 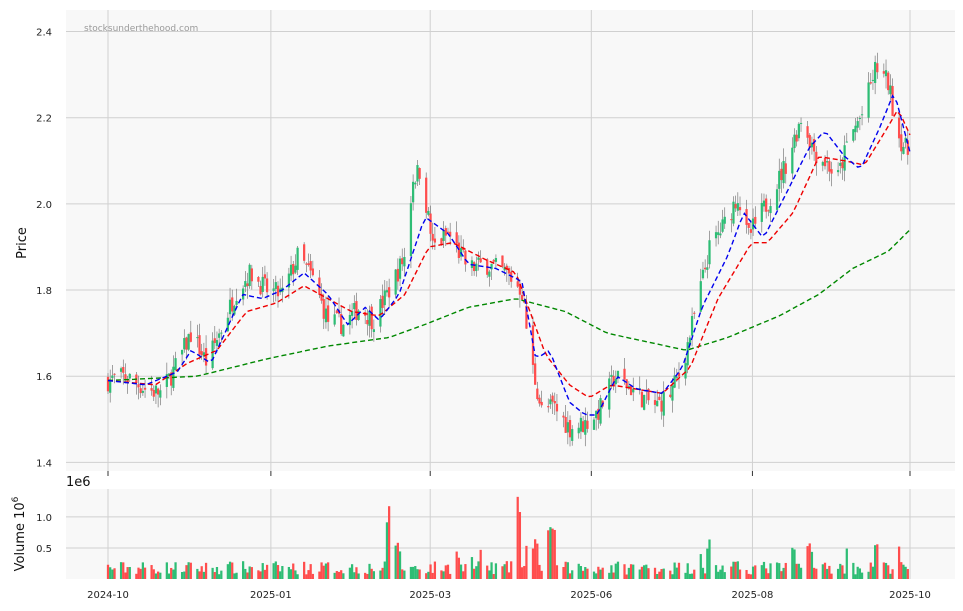 I want to click on x-tick-label: 2025-01, so click(x=271, y=595).